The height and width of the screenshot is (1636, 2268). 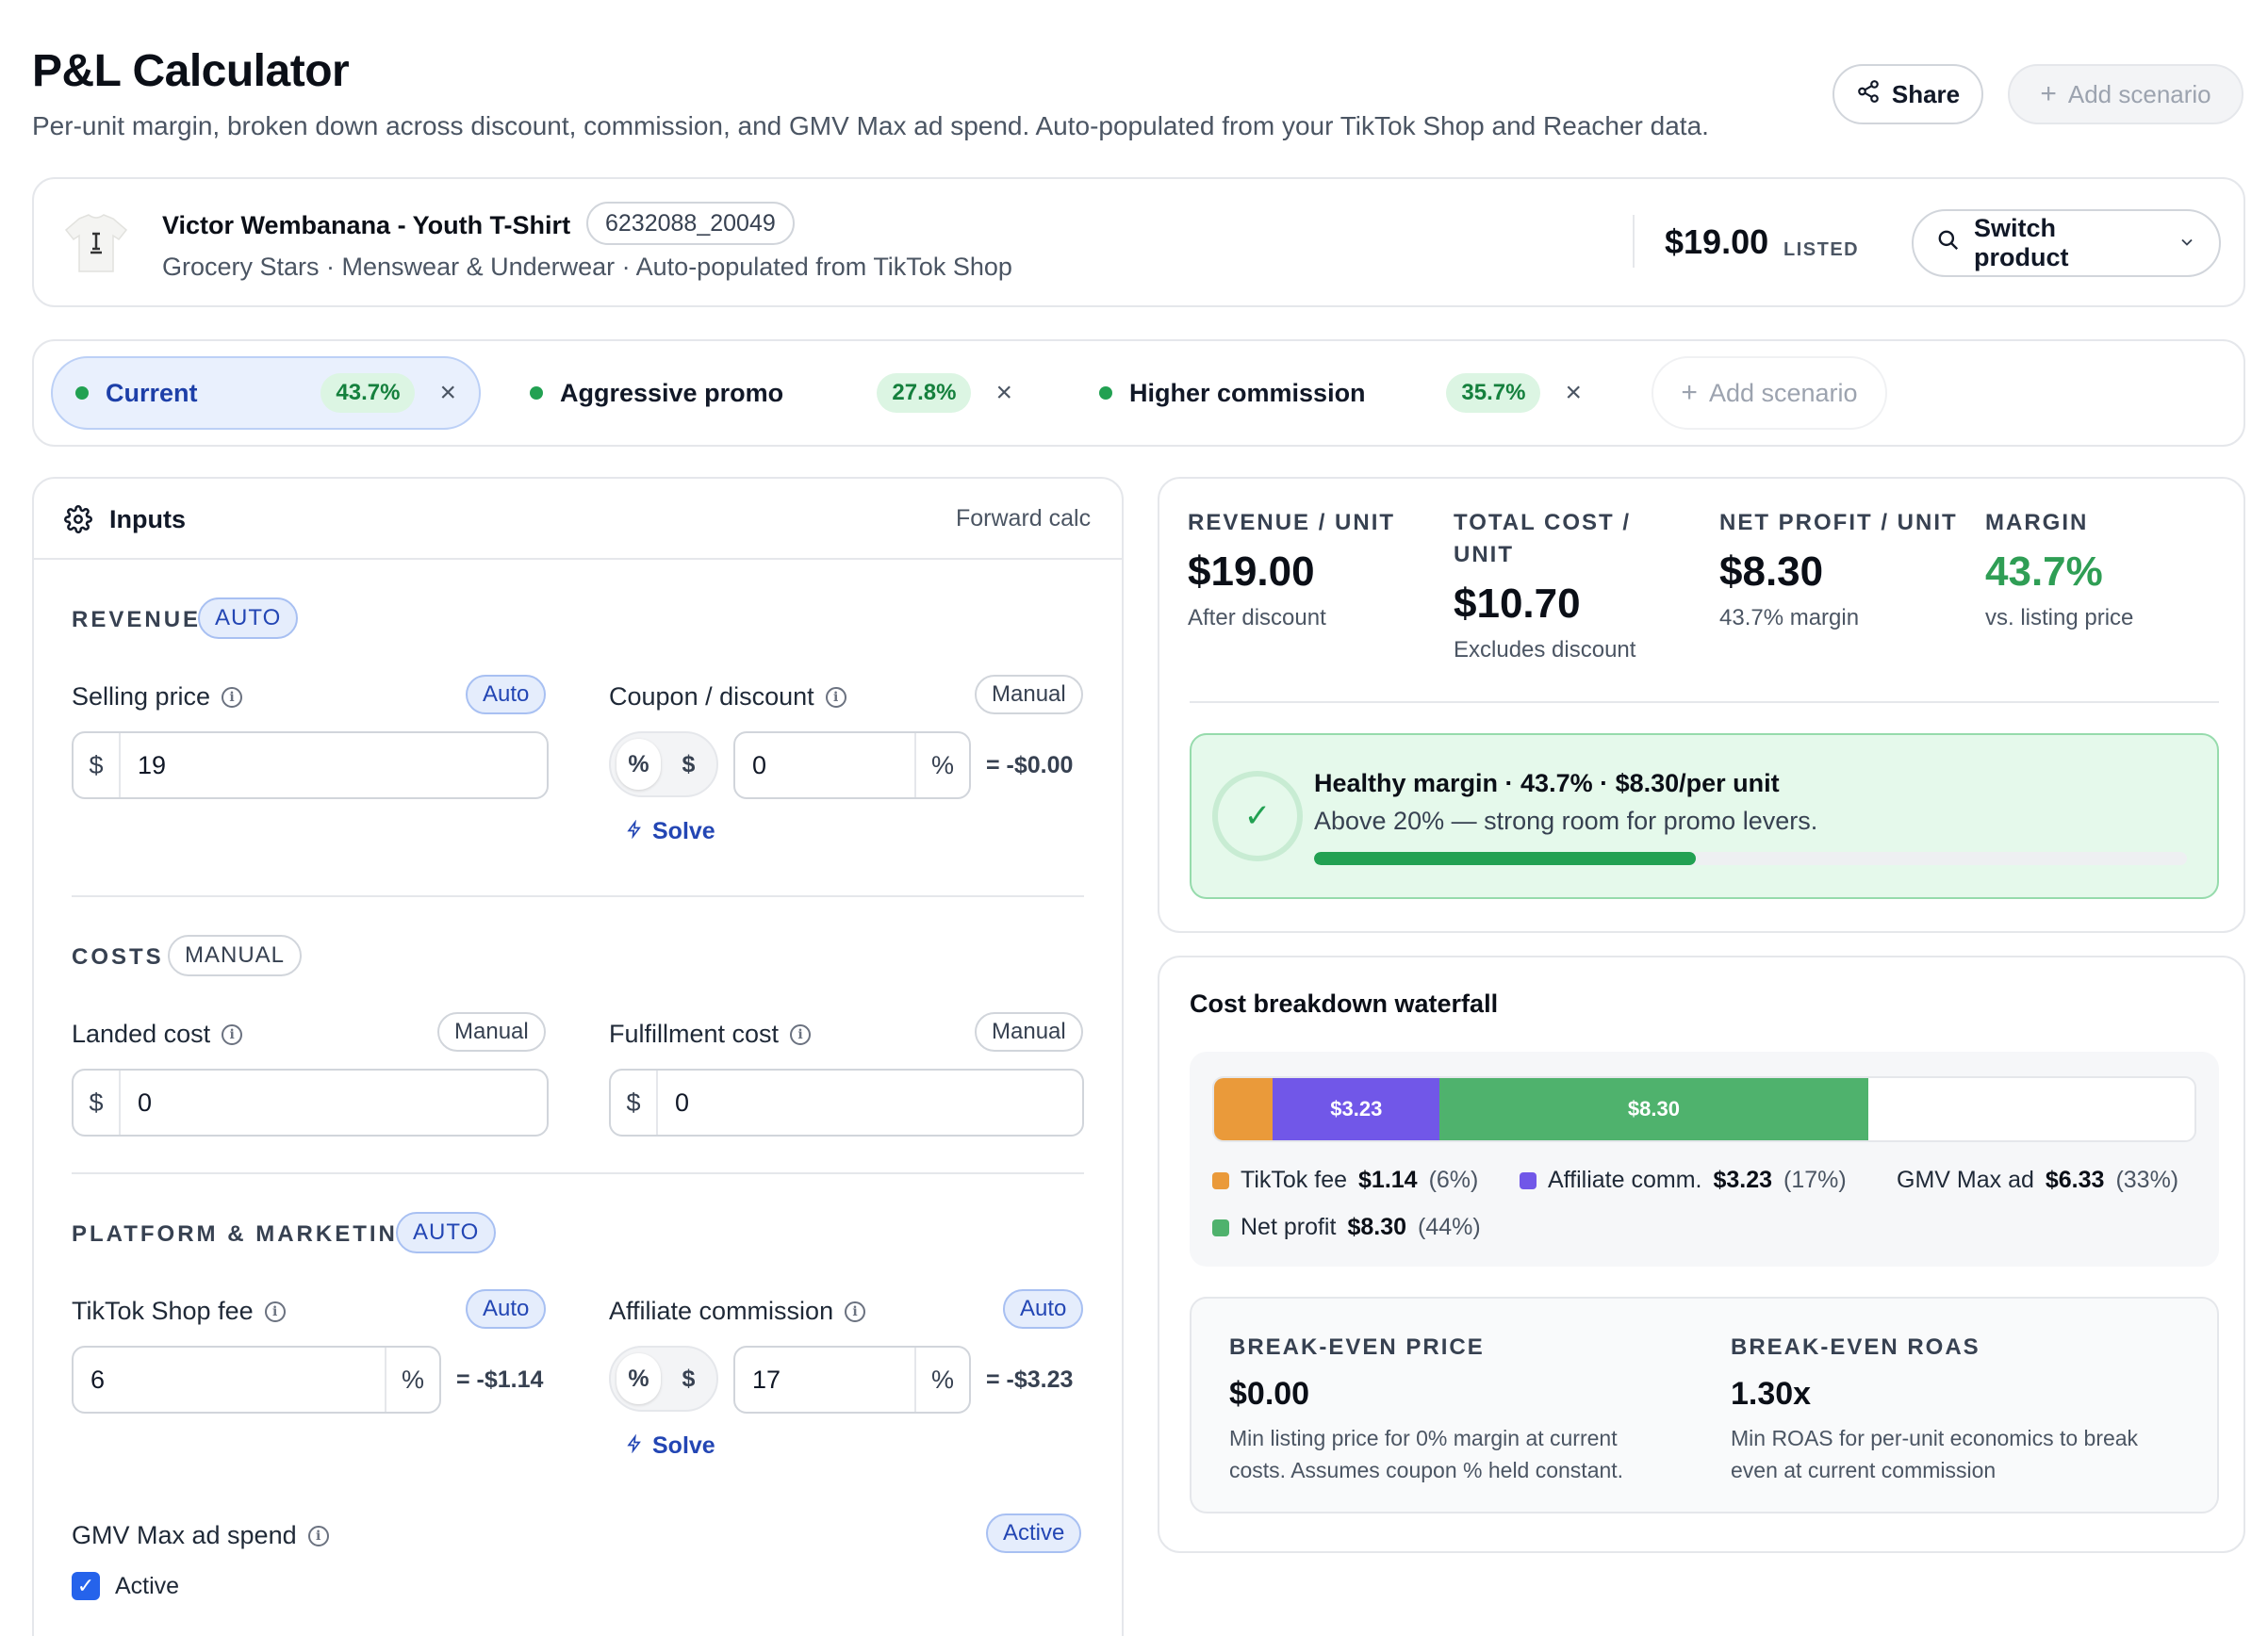 I want to click on gear-icon, so click(x=78, y=521).